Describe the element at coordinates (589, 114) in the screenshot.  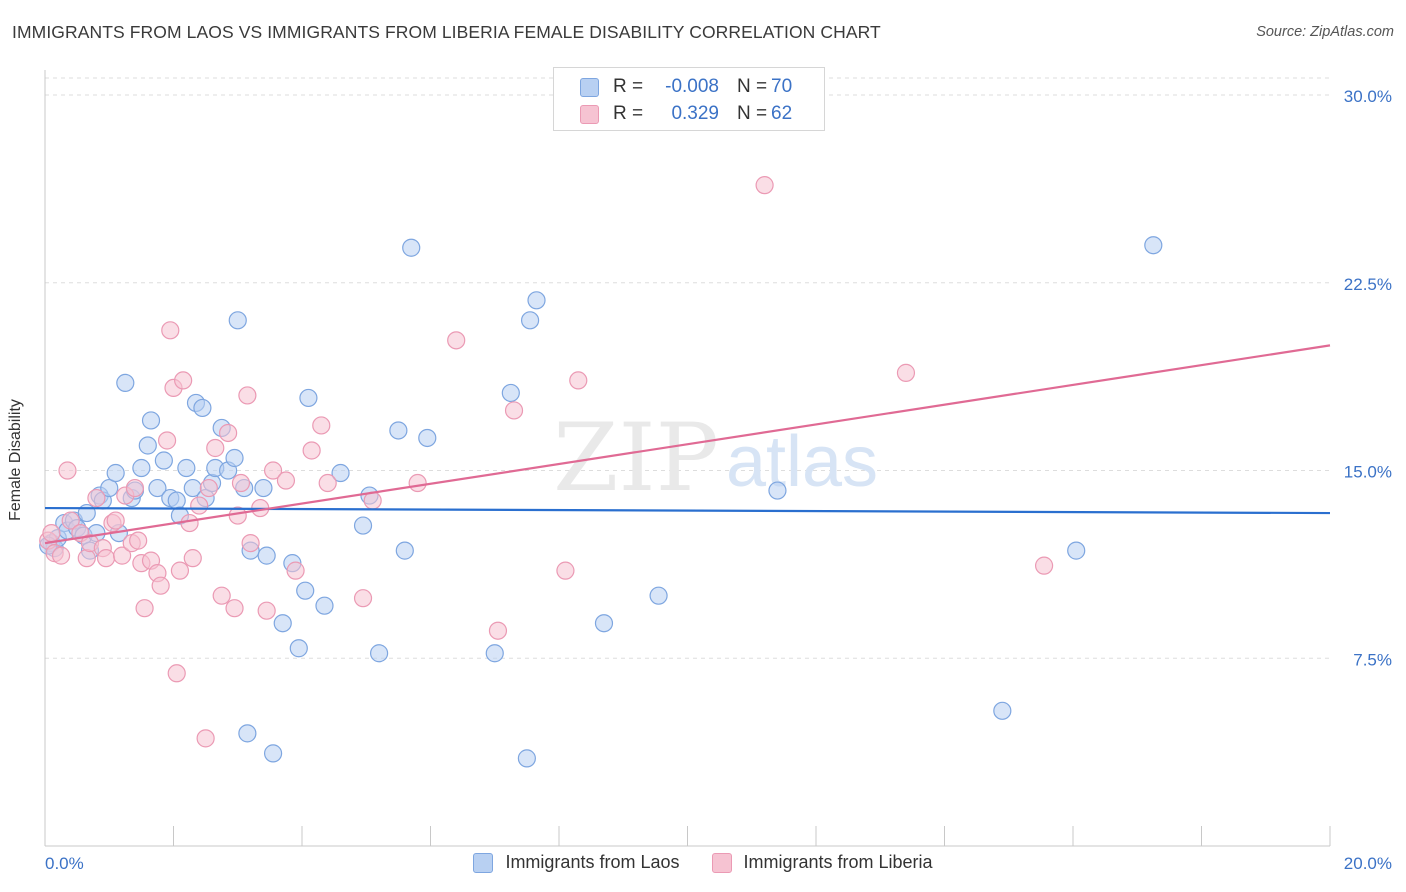
I see `legend-swatch-liberia` at that location.